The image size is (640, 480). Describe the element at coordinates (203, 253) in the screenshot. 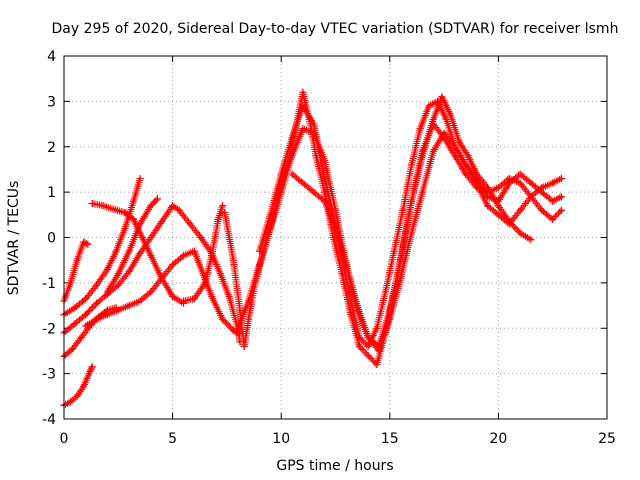

I see `series-trace-i` at that location.